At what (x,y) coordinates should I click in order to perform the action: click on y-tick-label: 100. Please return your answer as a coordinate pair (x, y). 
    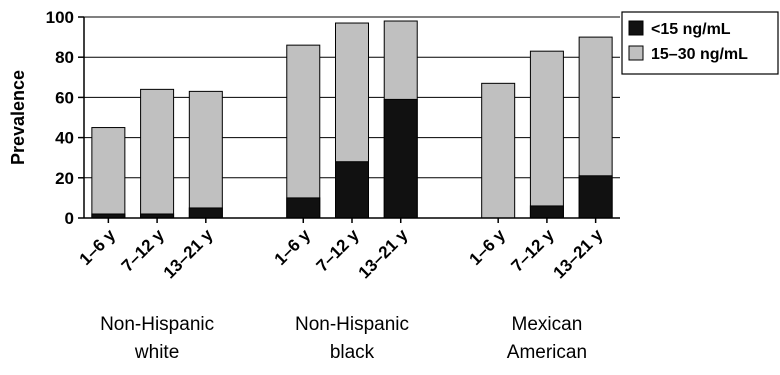
    Looking at the image, I should click on (60, 17).